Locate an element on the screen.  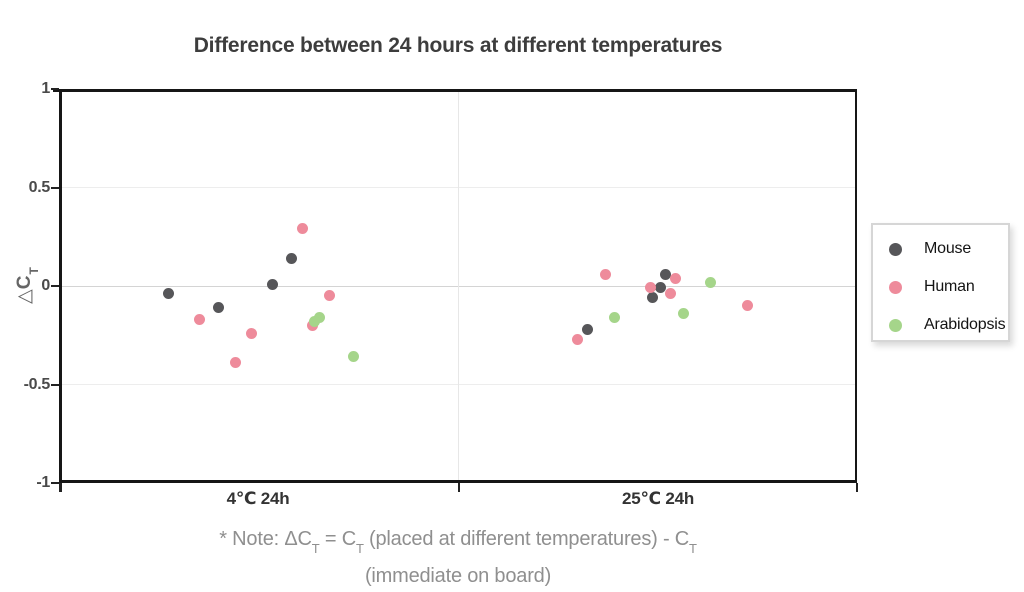
legend-label-mouse: Mouse is located at coordinates (948, 248).